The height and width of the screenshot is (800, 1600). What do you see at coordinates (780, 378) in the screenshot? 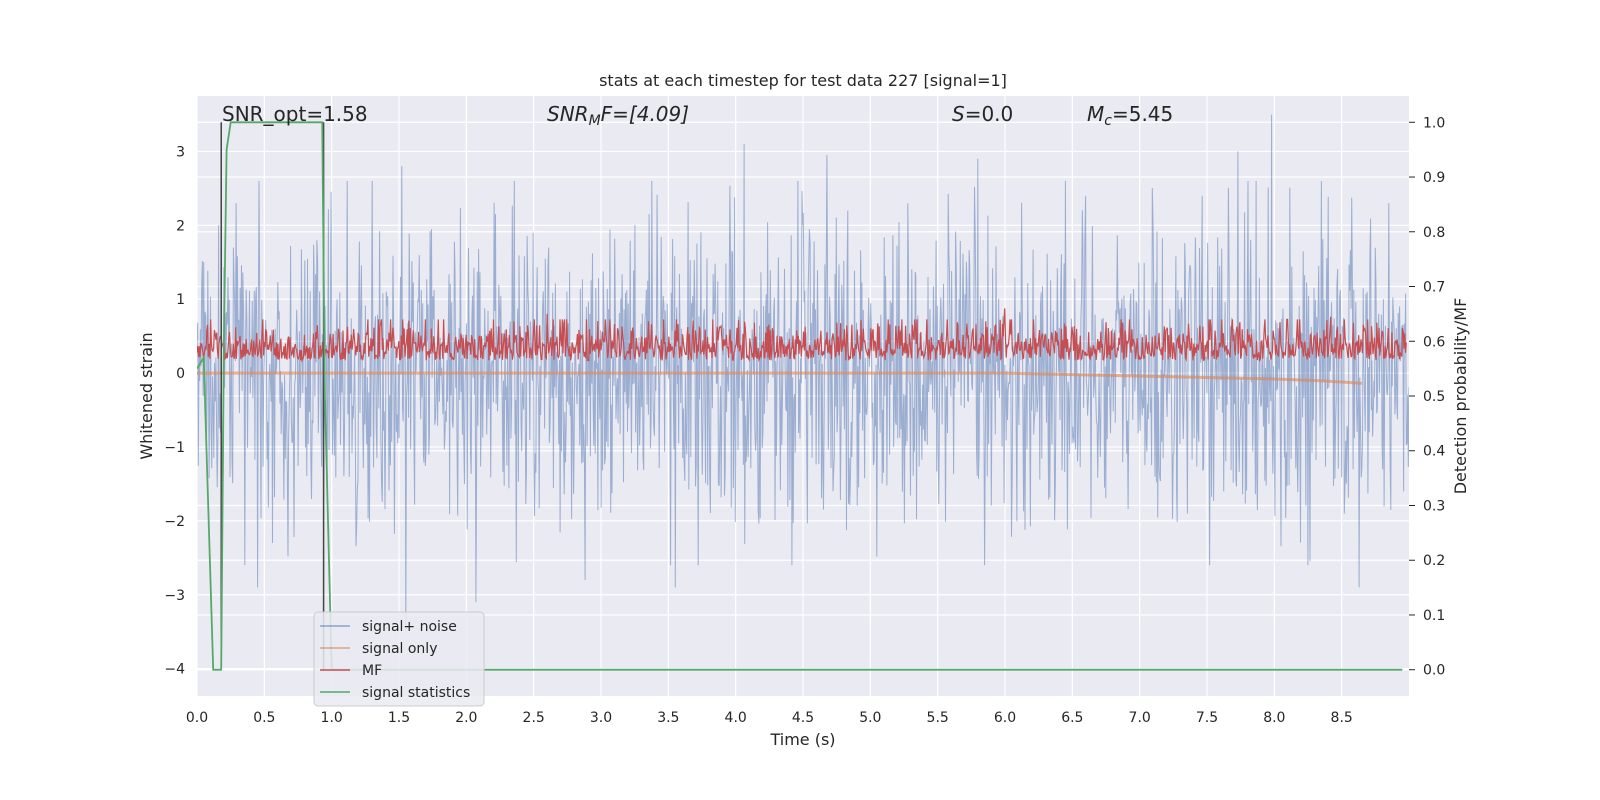
I see `signal-only-series` at bounding box center [780, 378].